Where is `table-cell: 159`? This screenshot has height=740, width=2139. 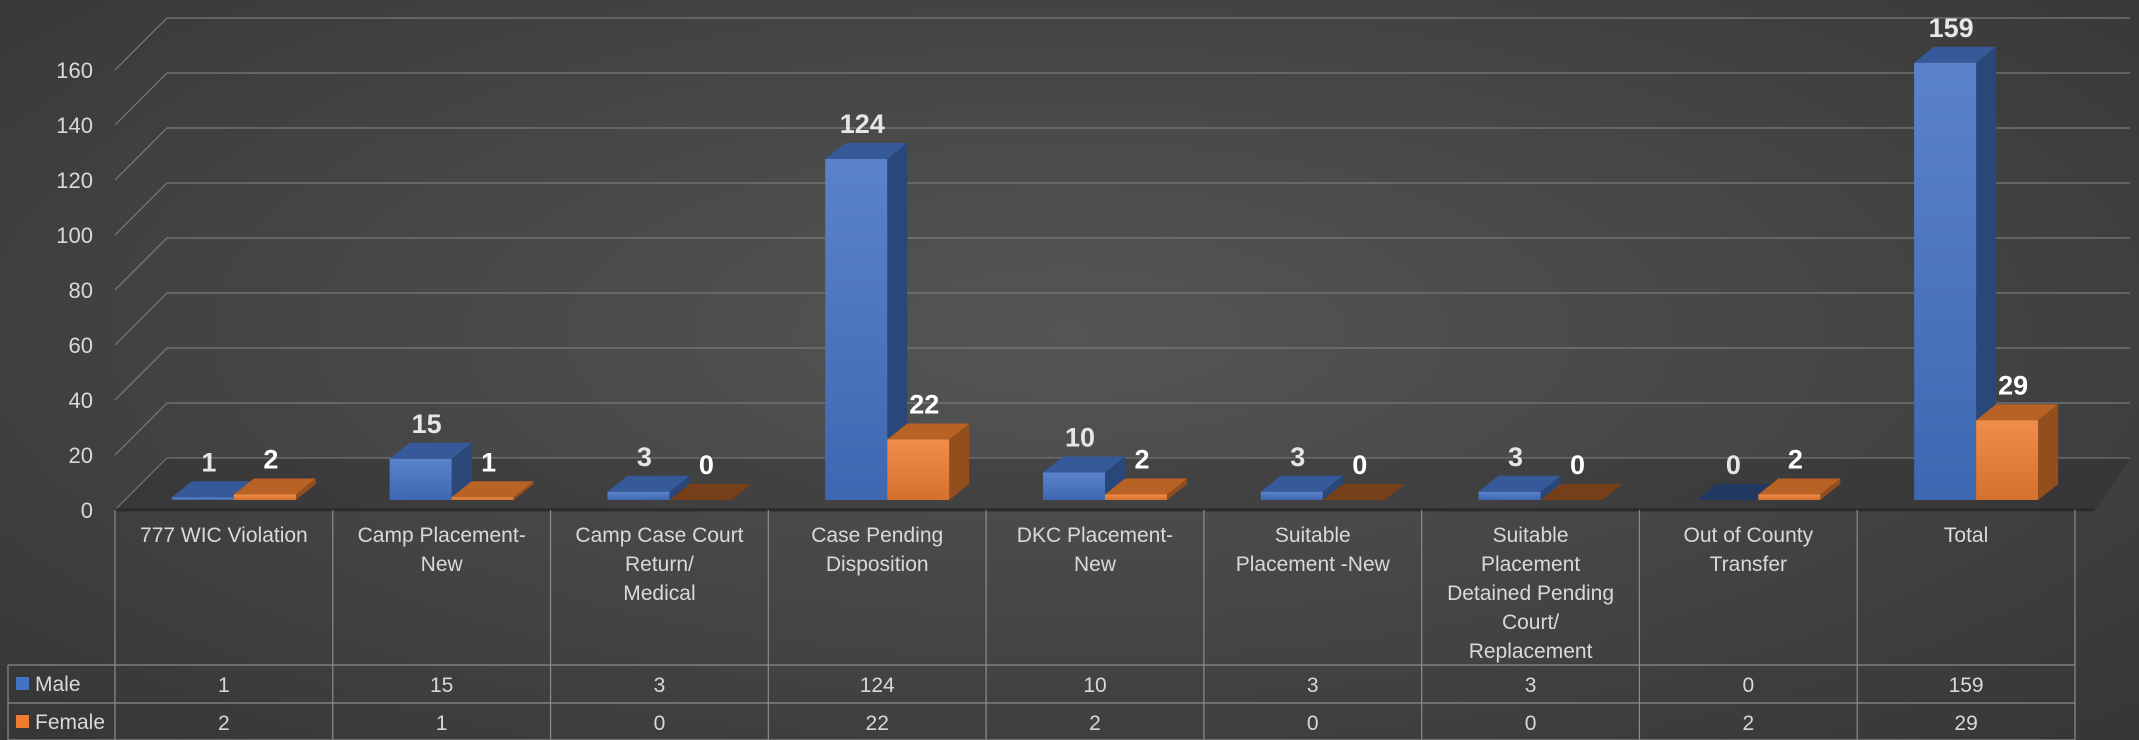
table-cell: 159 is located at coordinates (1966, 685).